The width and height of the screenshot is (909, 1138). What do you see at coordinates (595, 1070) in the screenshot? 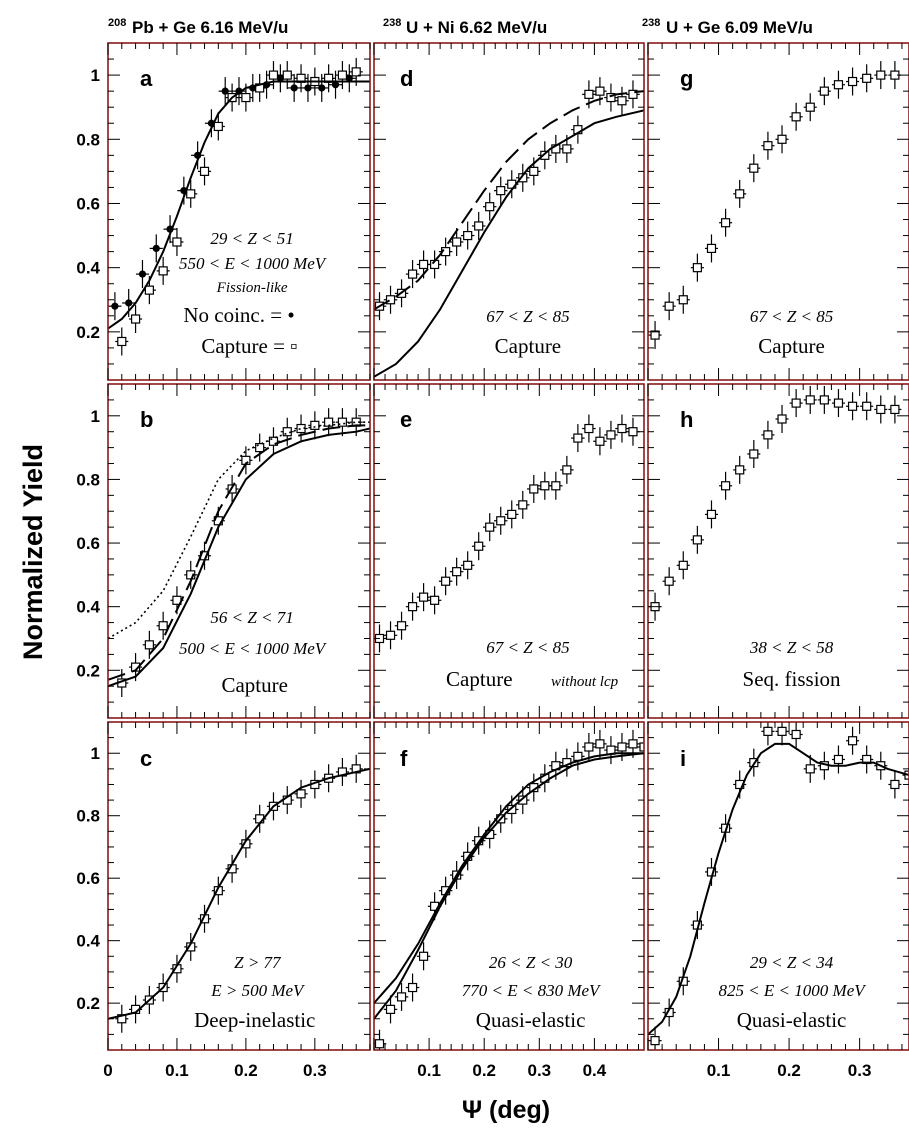
I see `x-tick-label: 0.4` at bounding box center [595, 1070].